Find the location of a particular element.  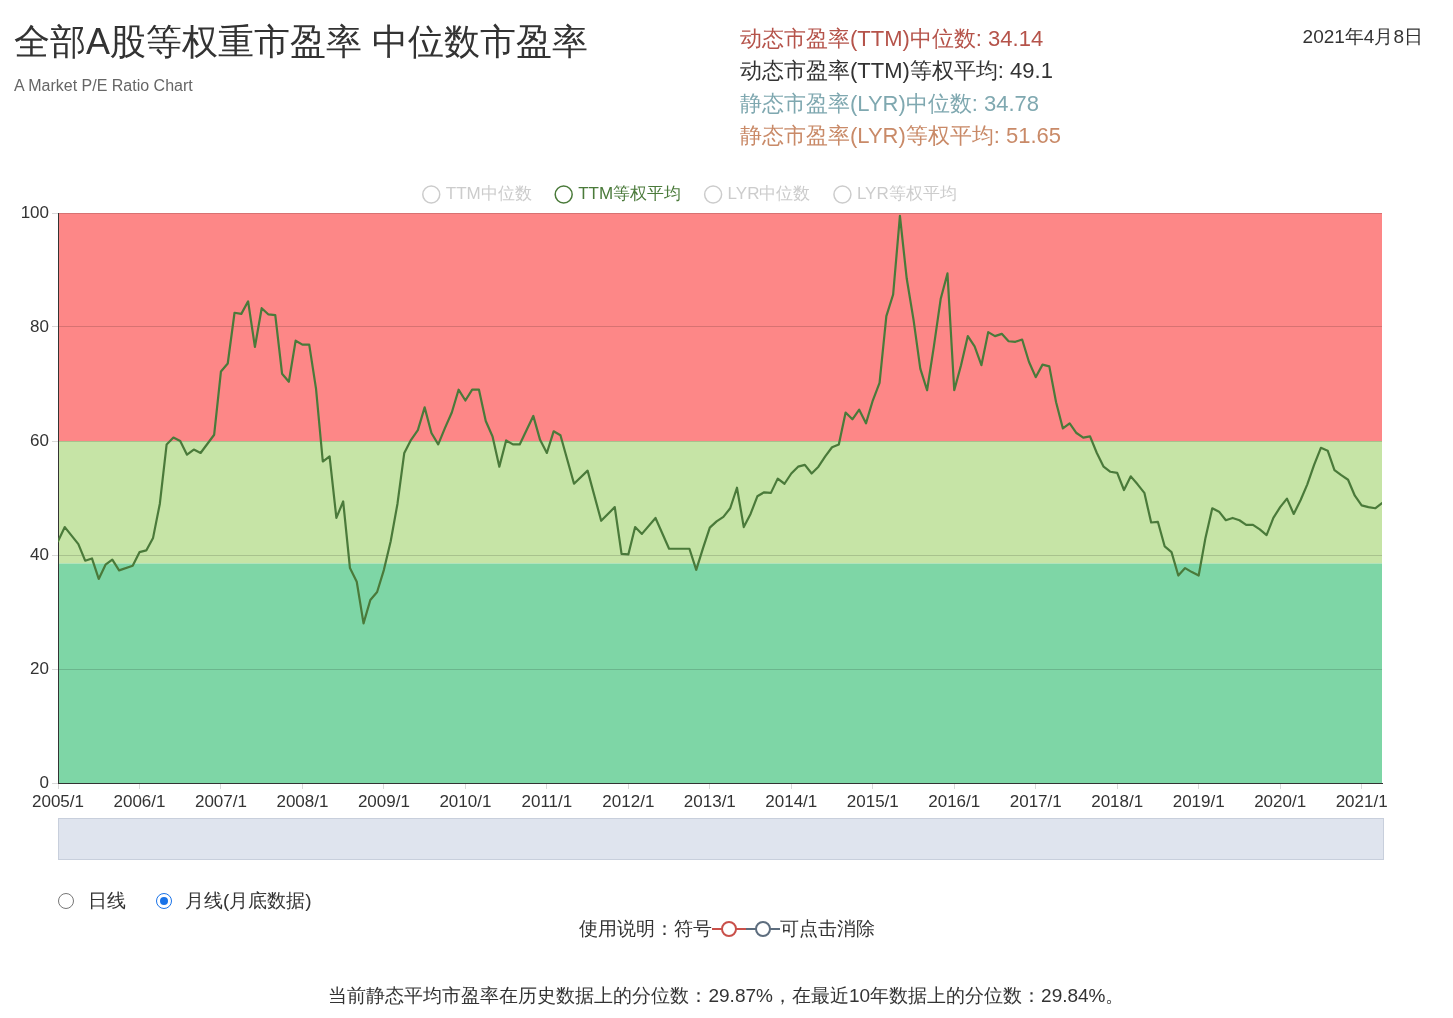

x-tick-label: 2012/1 is located at coordinates (628, 801).